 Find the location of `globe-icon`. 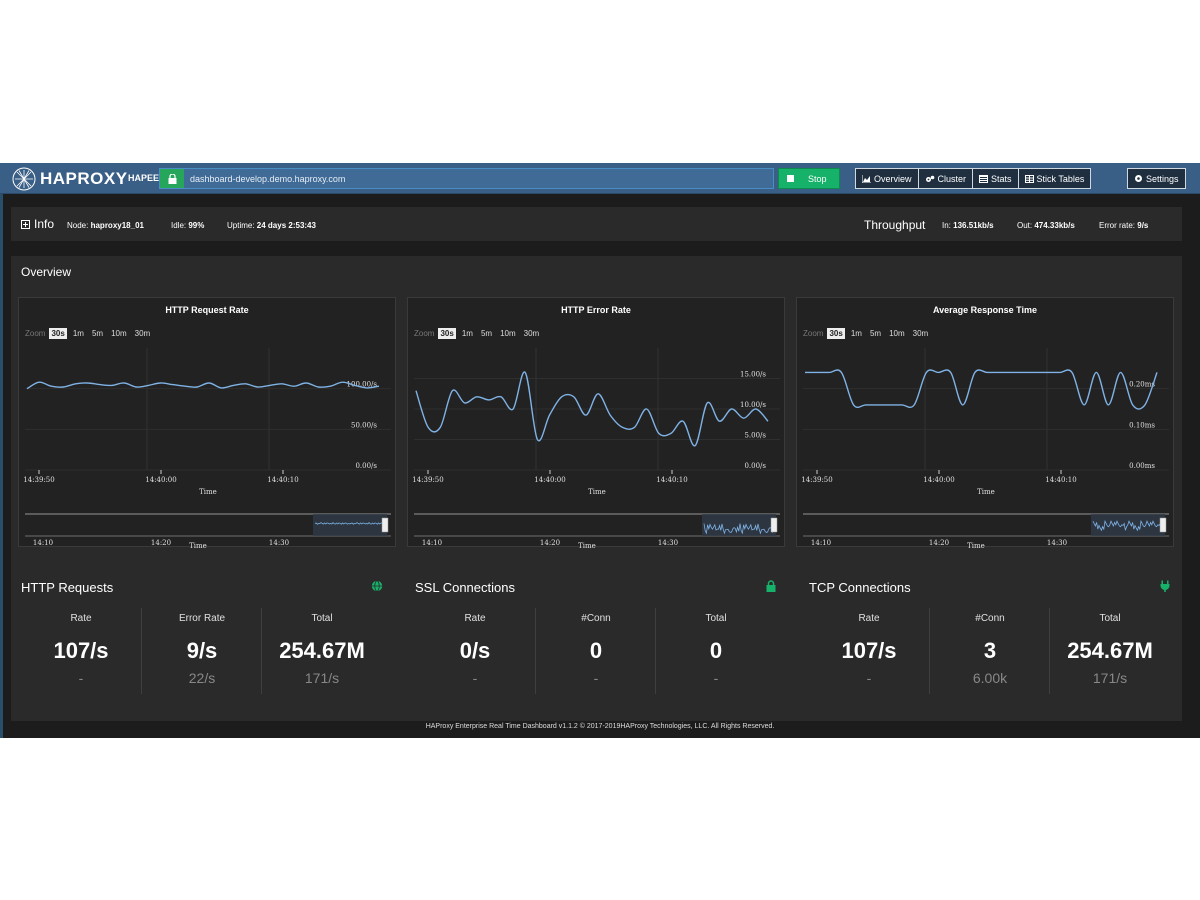

globe-icon is located at coordinates (377, 586).